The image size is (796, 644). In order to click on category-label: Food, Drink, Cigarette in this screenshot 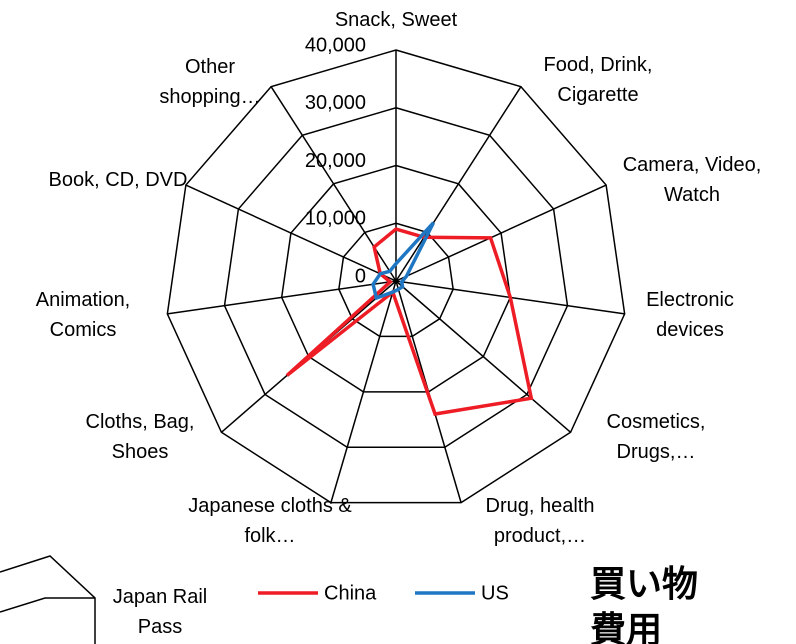, I will do `click(598, 80)`.